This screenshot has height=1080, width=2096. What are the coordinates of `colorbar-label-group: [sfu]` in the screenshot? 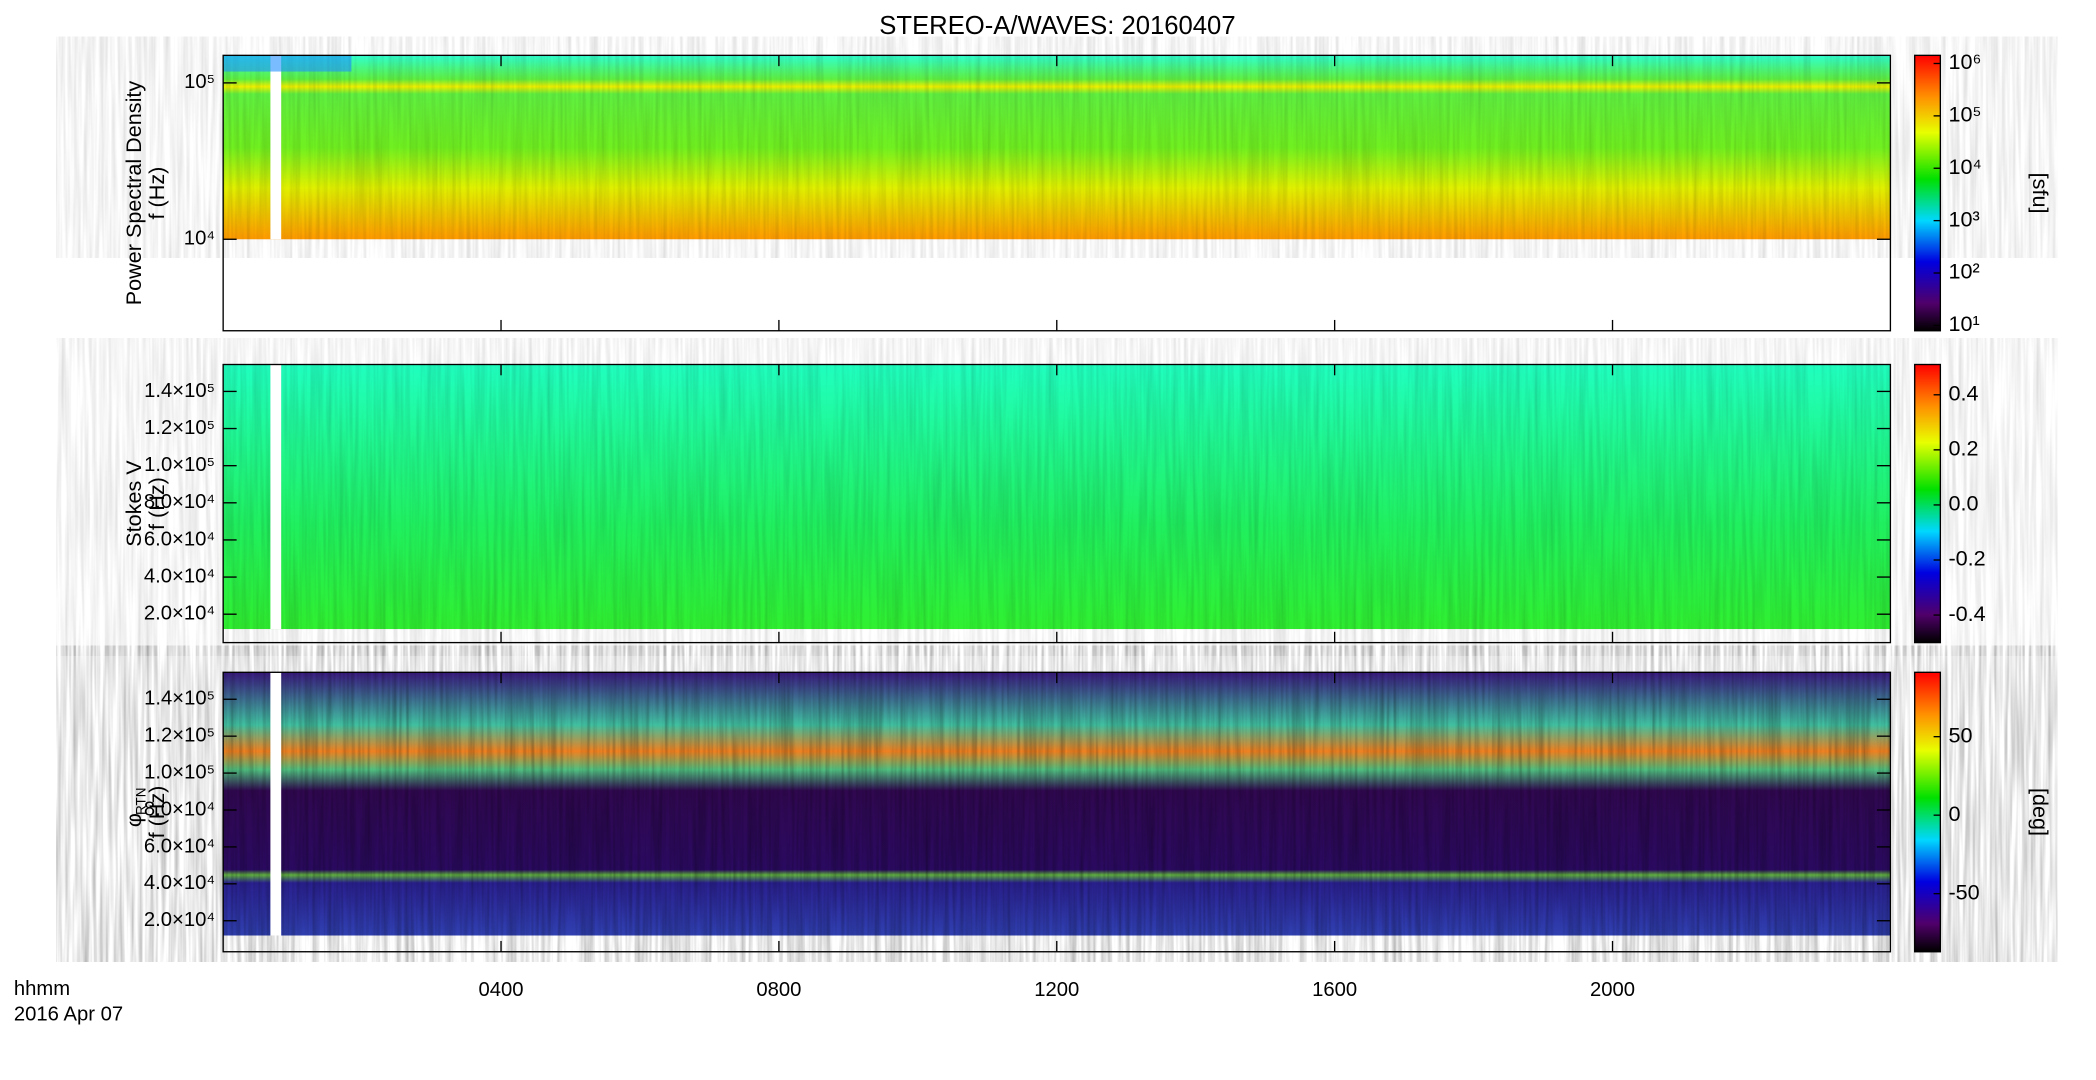 It's located at (2040, 193).